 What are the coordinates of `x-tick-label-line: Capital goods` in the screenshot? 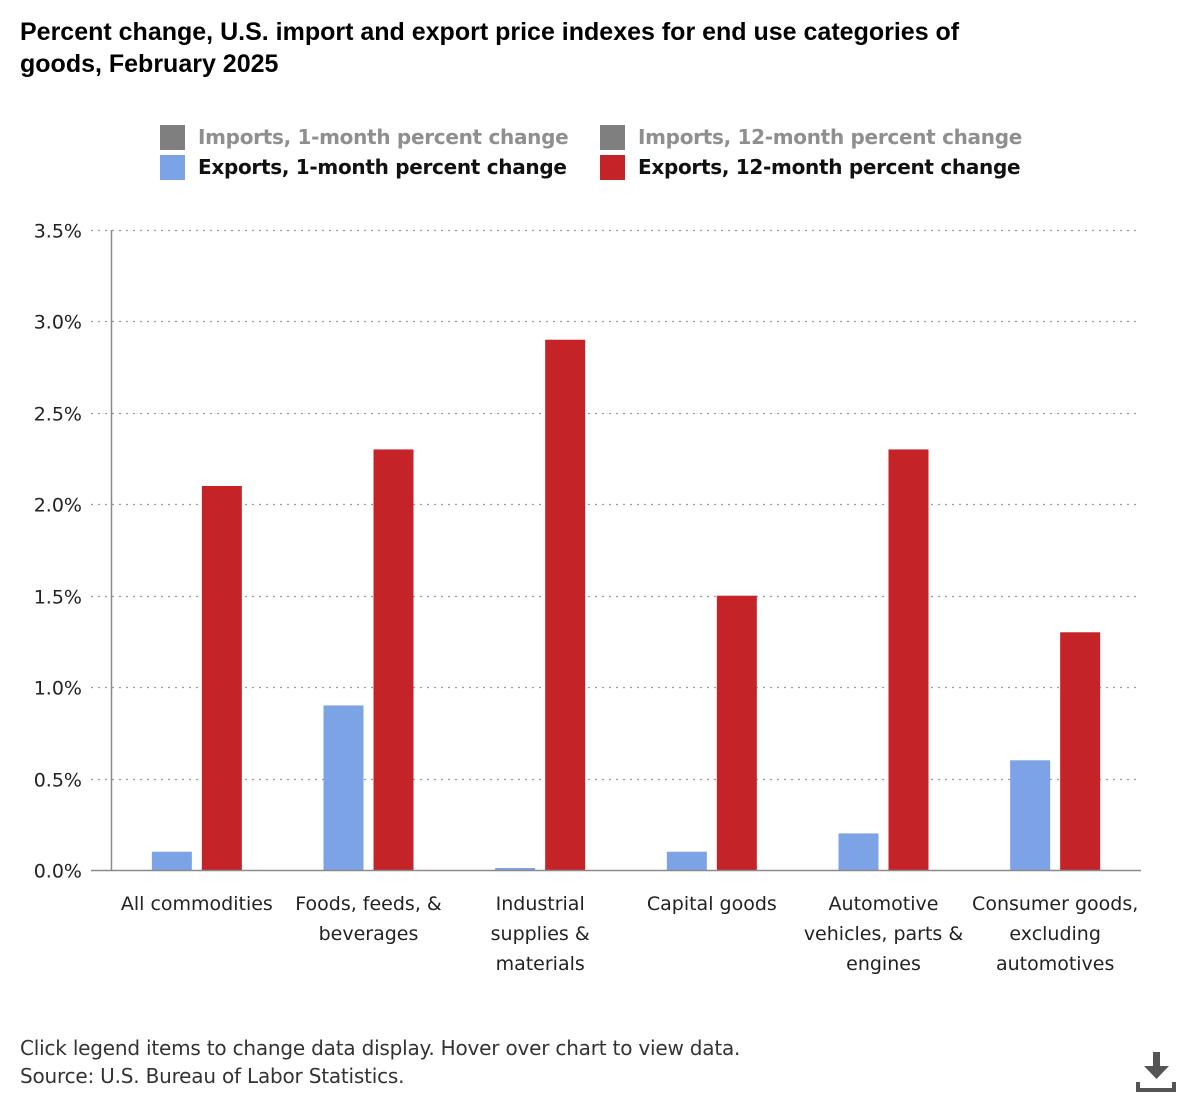 It's located at (712, 904).